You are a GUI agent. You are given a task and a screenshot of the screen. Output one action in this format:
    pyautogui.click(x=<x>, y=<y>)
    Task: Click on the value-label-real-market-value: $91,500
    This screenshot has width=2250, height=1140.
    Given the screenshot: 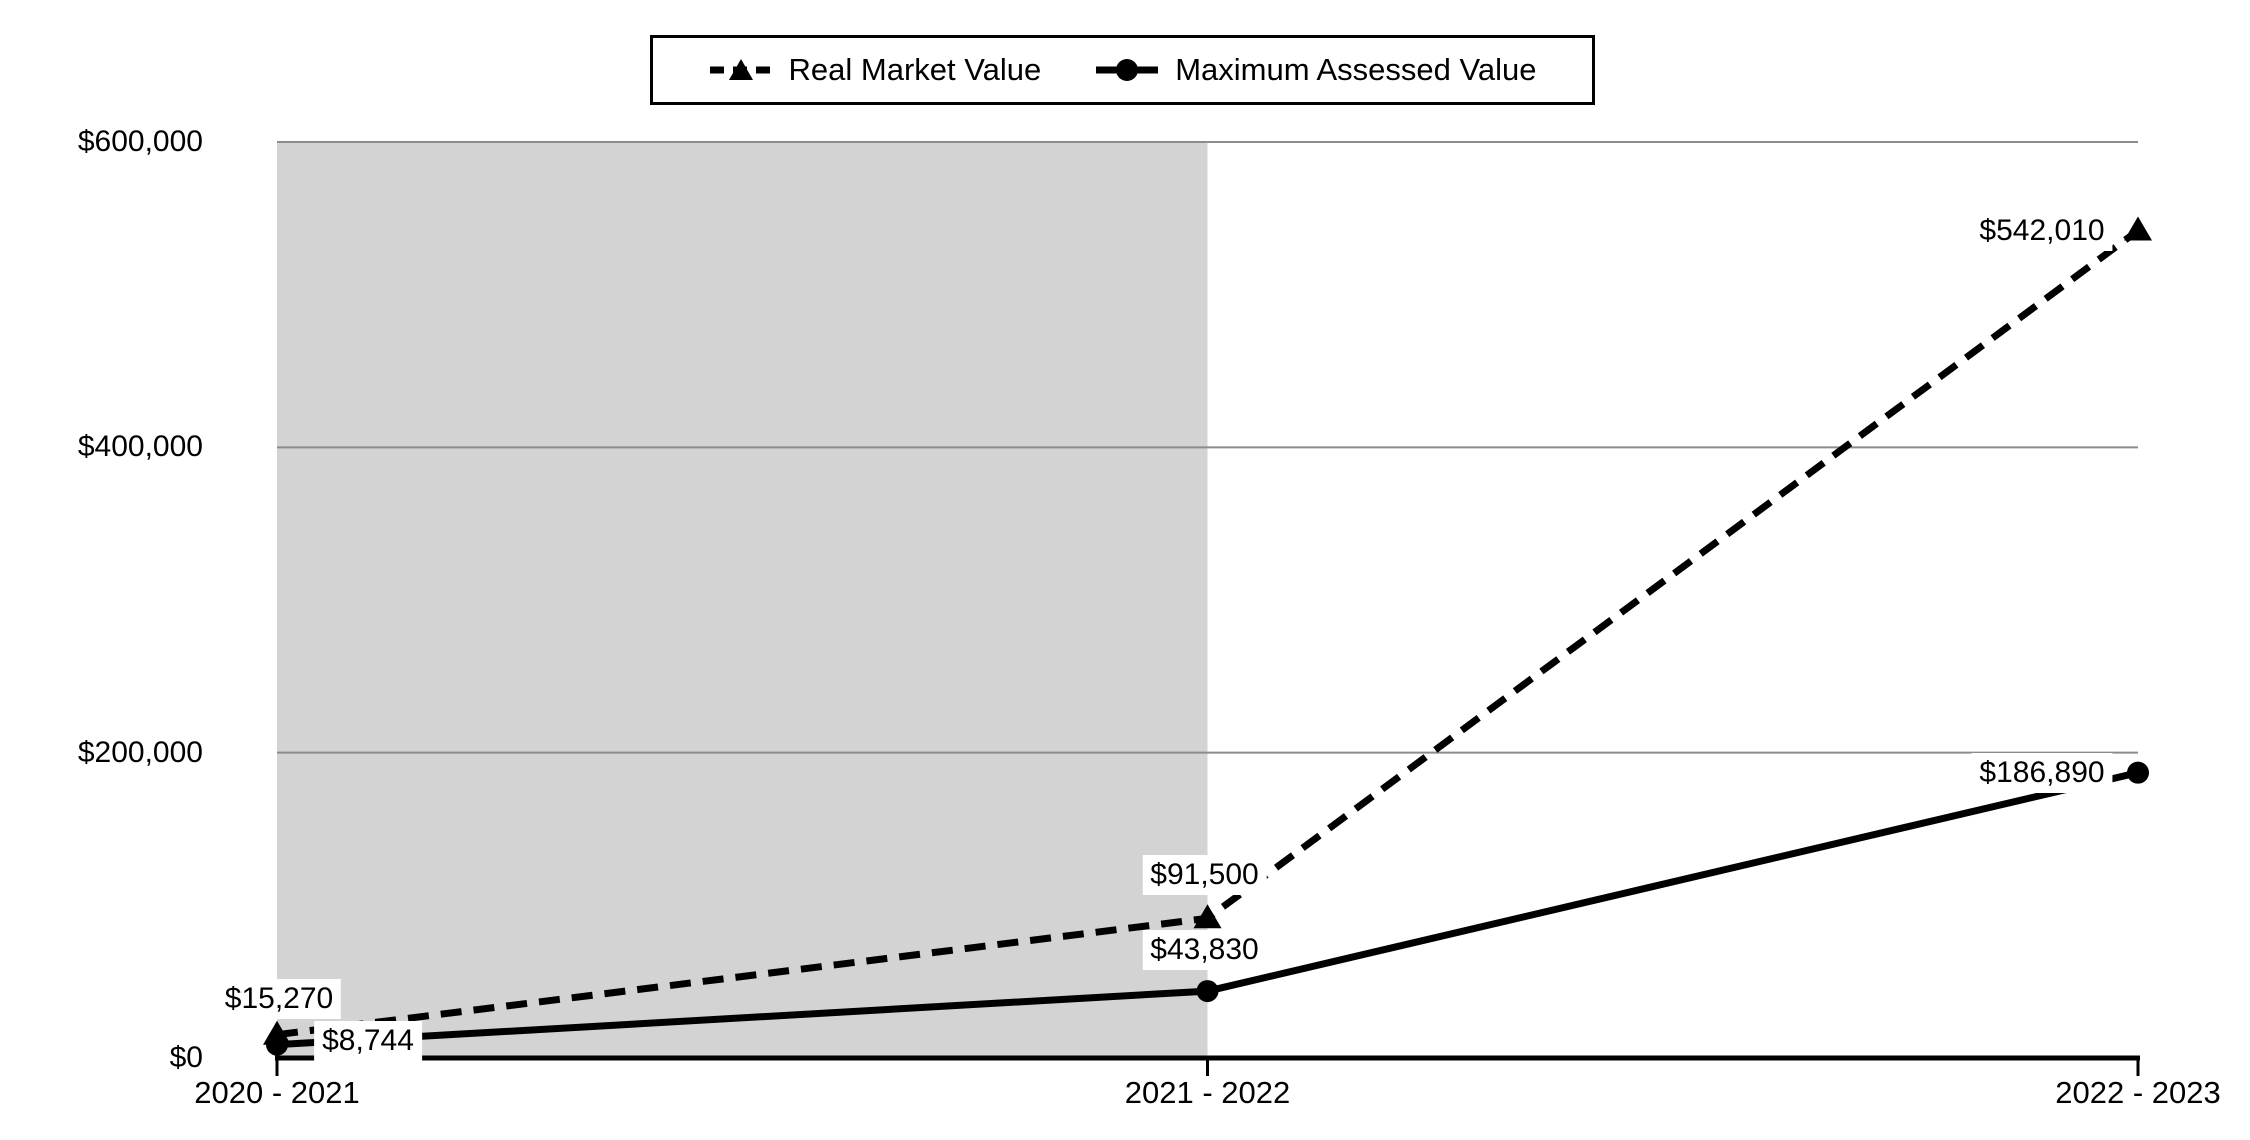 What is the action you would take?
    pyautogui.click(x=1204, y=875)
    